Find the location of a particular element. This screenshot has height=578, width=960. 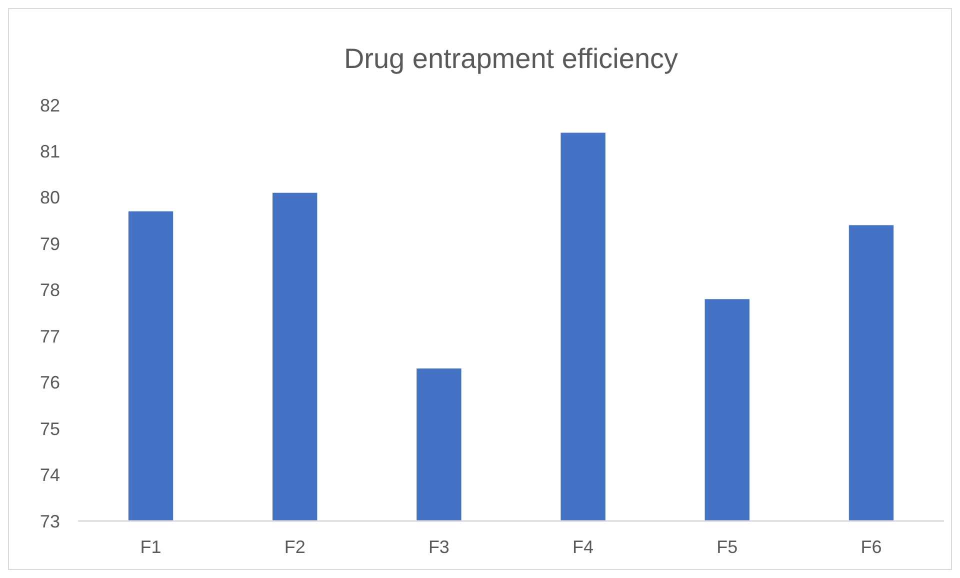

y-tick-label: 78 is located at coordinates (50, 290).